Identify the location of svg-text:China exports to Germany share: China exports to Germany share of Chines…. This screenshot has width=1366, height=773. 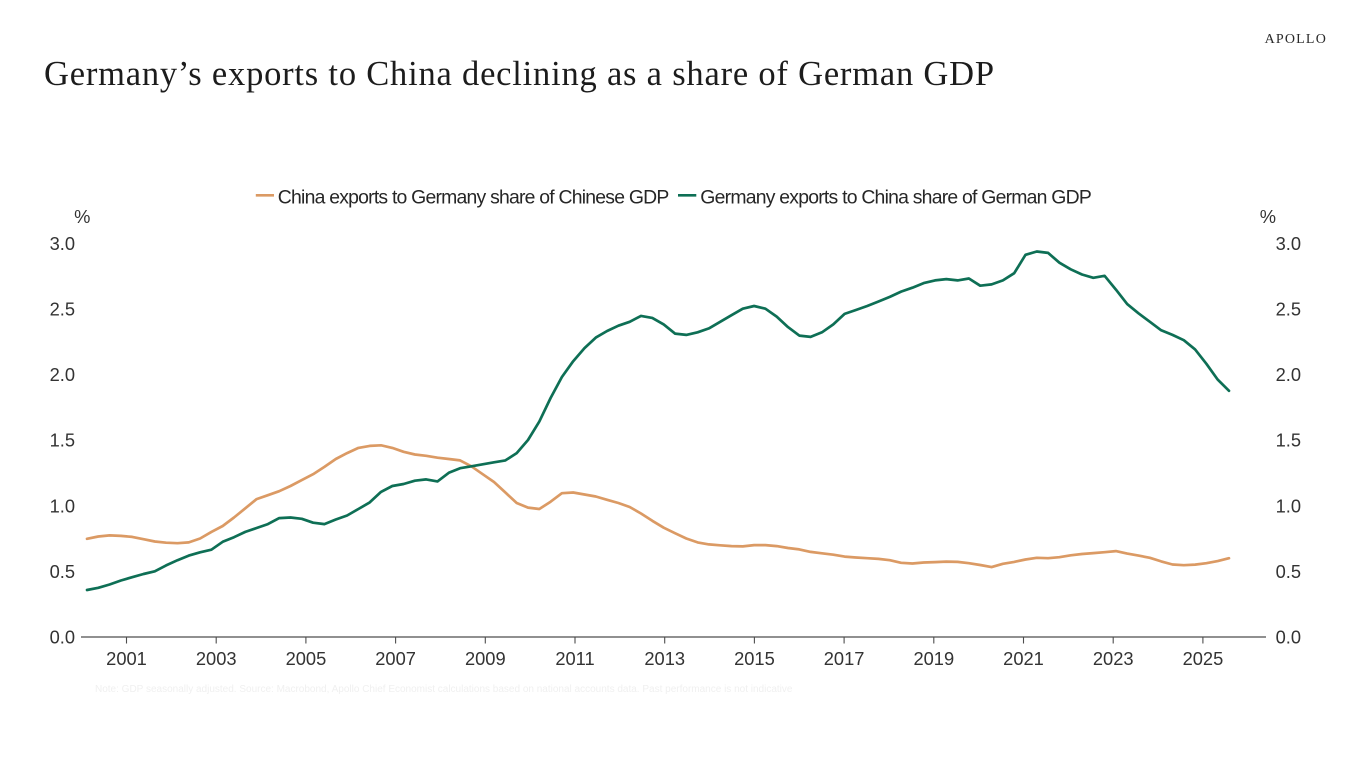
(474, 198).